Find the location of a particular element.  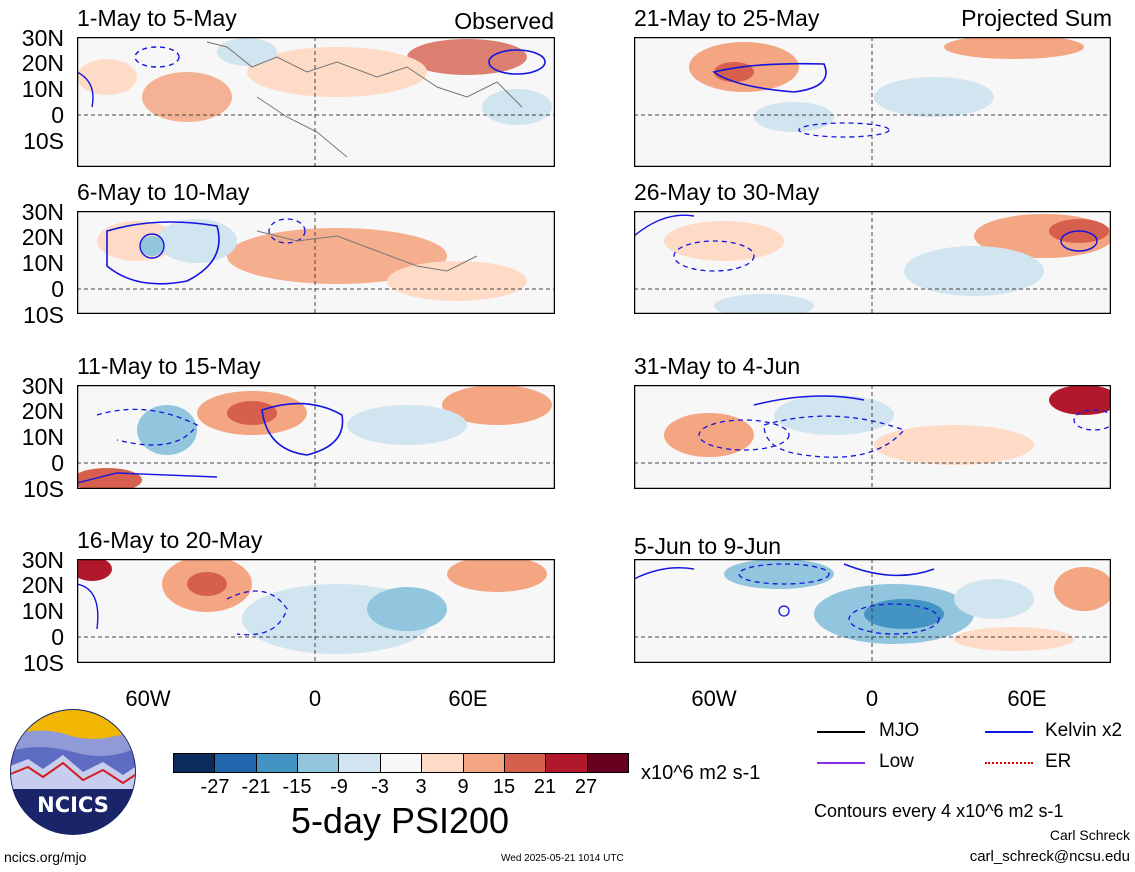

timestamp: Wed 2025-05-21 1014 UTC is located at coordinates (562, 858).